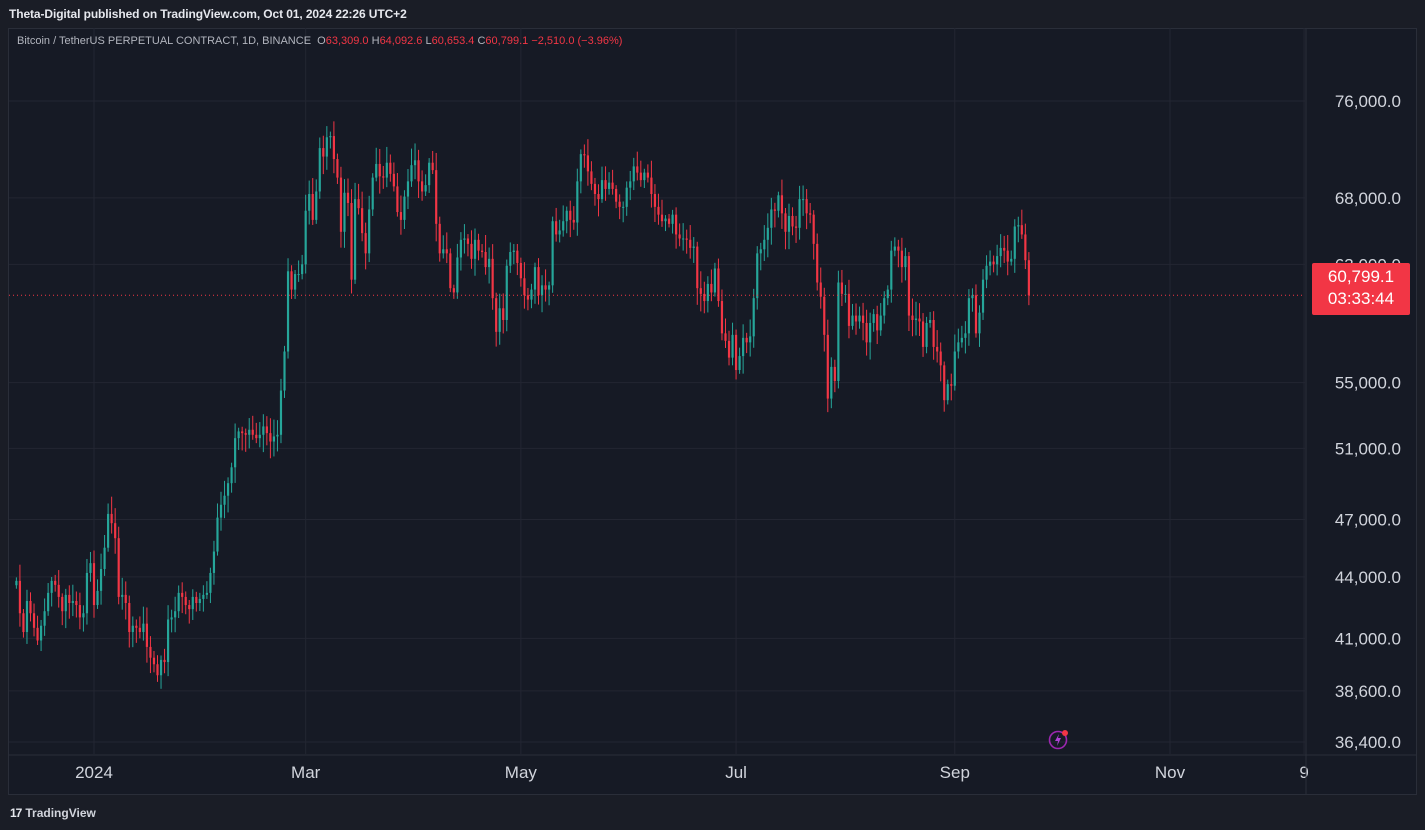 The image size is (1425, 830). What do you see at coordinates (577, 41) in the screenshot?
I see `change-value: −2,510.0 (−3.96%)` at bounding box center [577, 41].